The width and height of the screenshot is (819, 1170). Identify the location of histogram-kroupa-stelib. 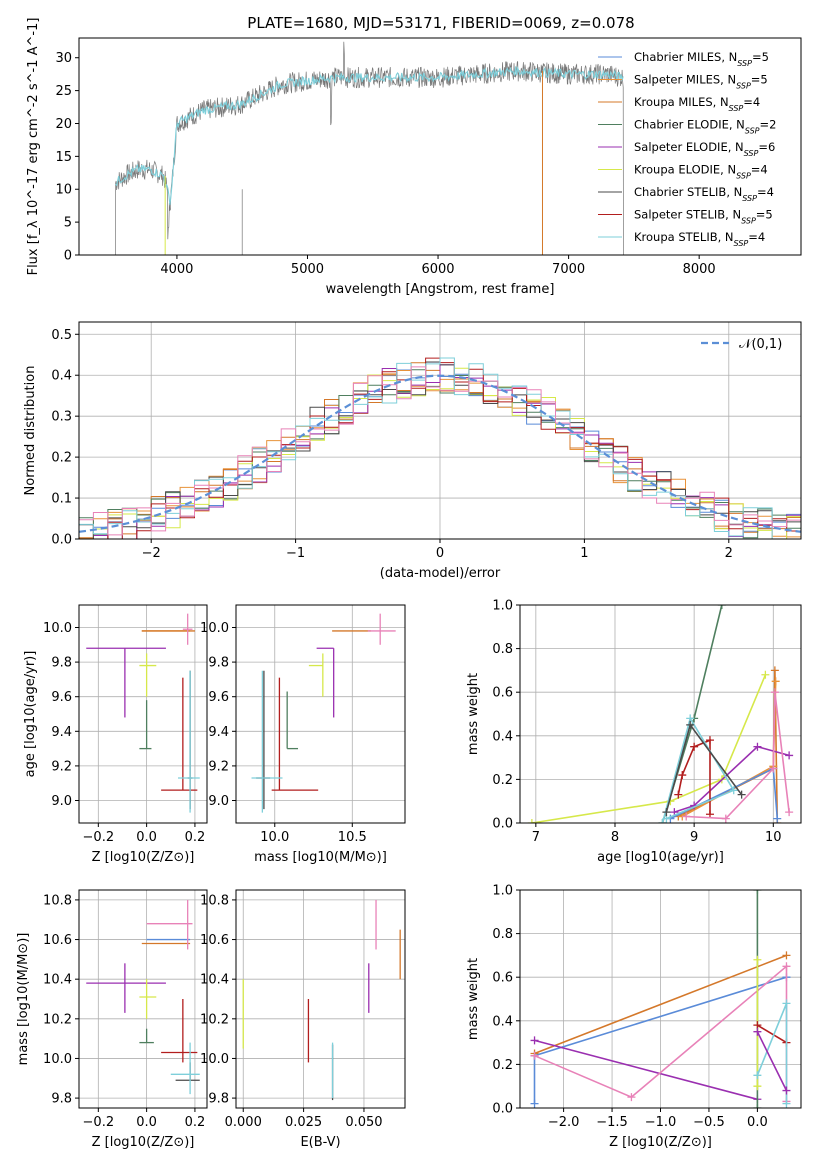
(440, 448).